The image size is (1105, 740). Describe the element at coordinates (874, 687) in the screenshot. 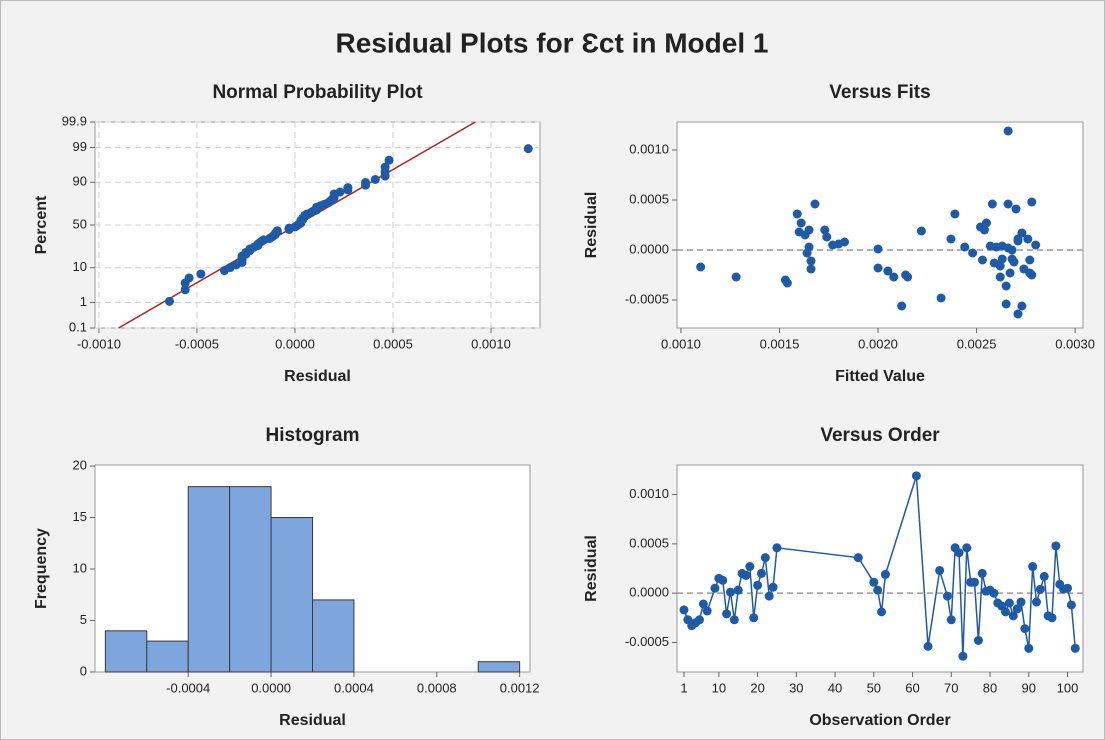

I see `x-tick-label: 50` at that location.